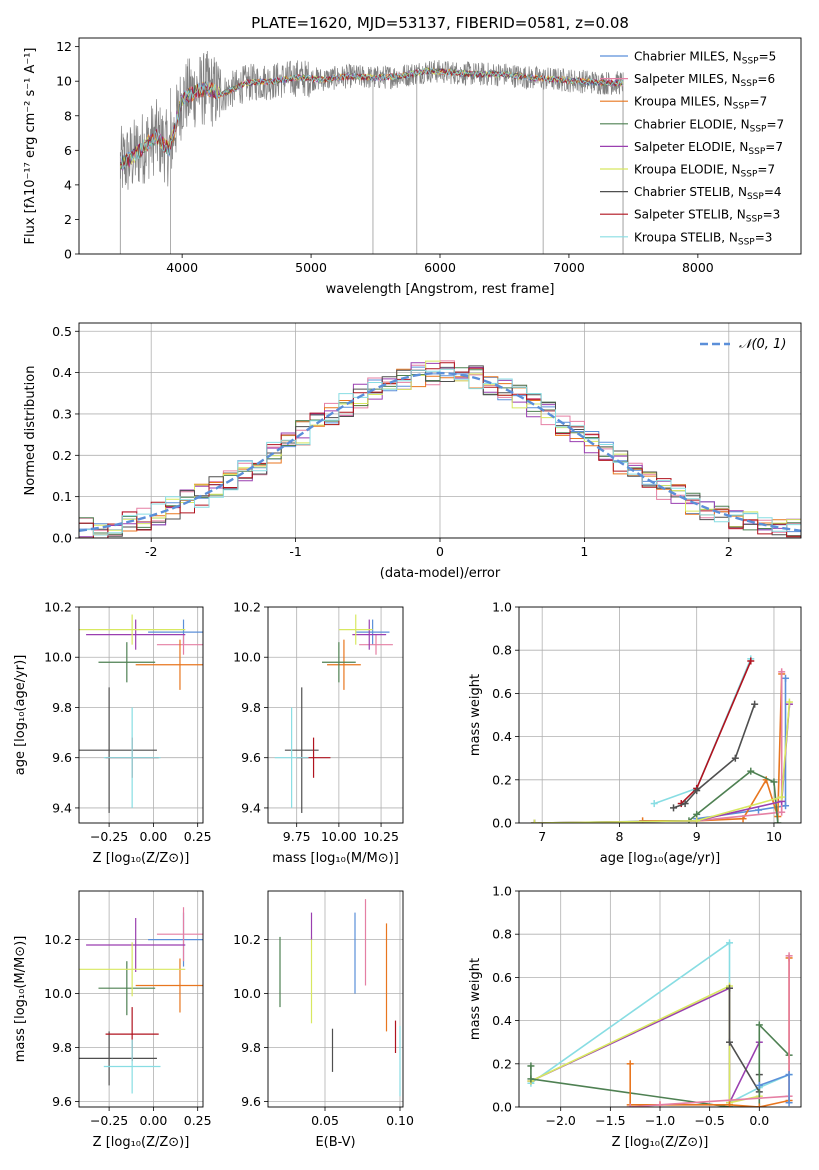 The height and width of the screenshot is (1170, 819). Describe the element at coordinates (766, 79) in the screenshot. I see `legend-label-suffix: =6` at that location.